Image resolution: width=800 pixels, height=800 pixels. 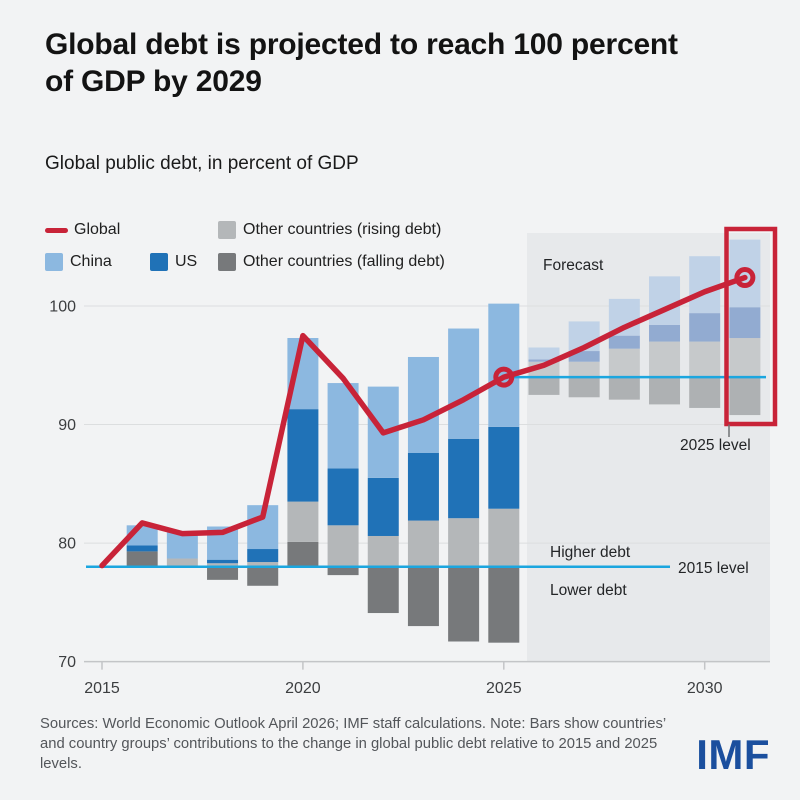 I want to click on chart-subtitle: Global public debt, in percent of GDP, so click(x=202, y=163).